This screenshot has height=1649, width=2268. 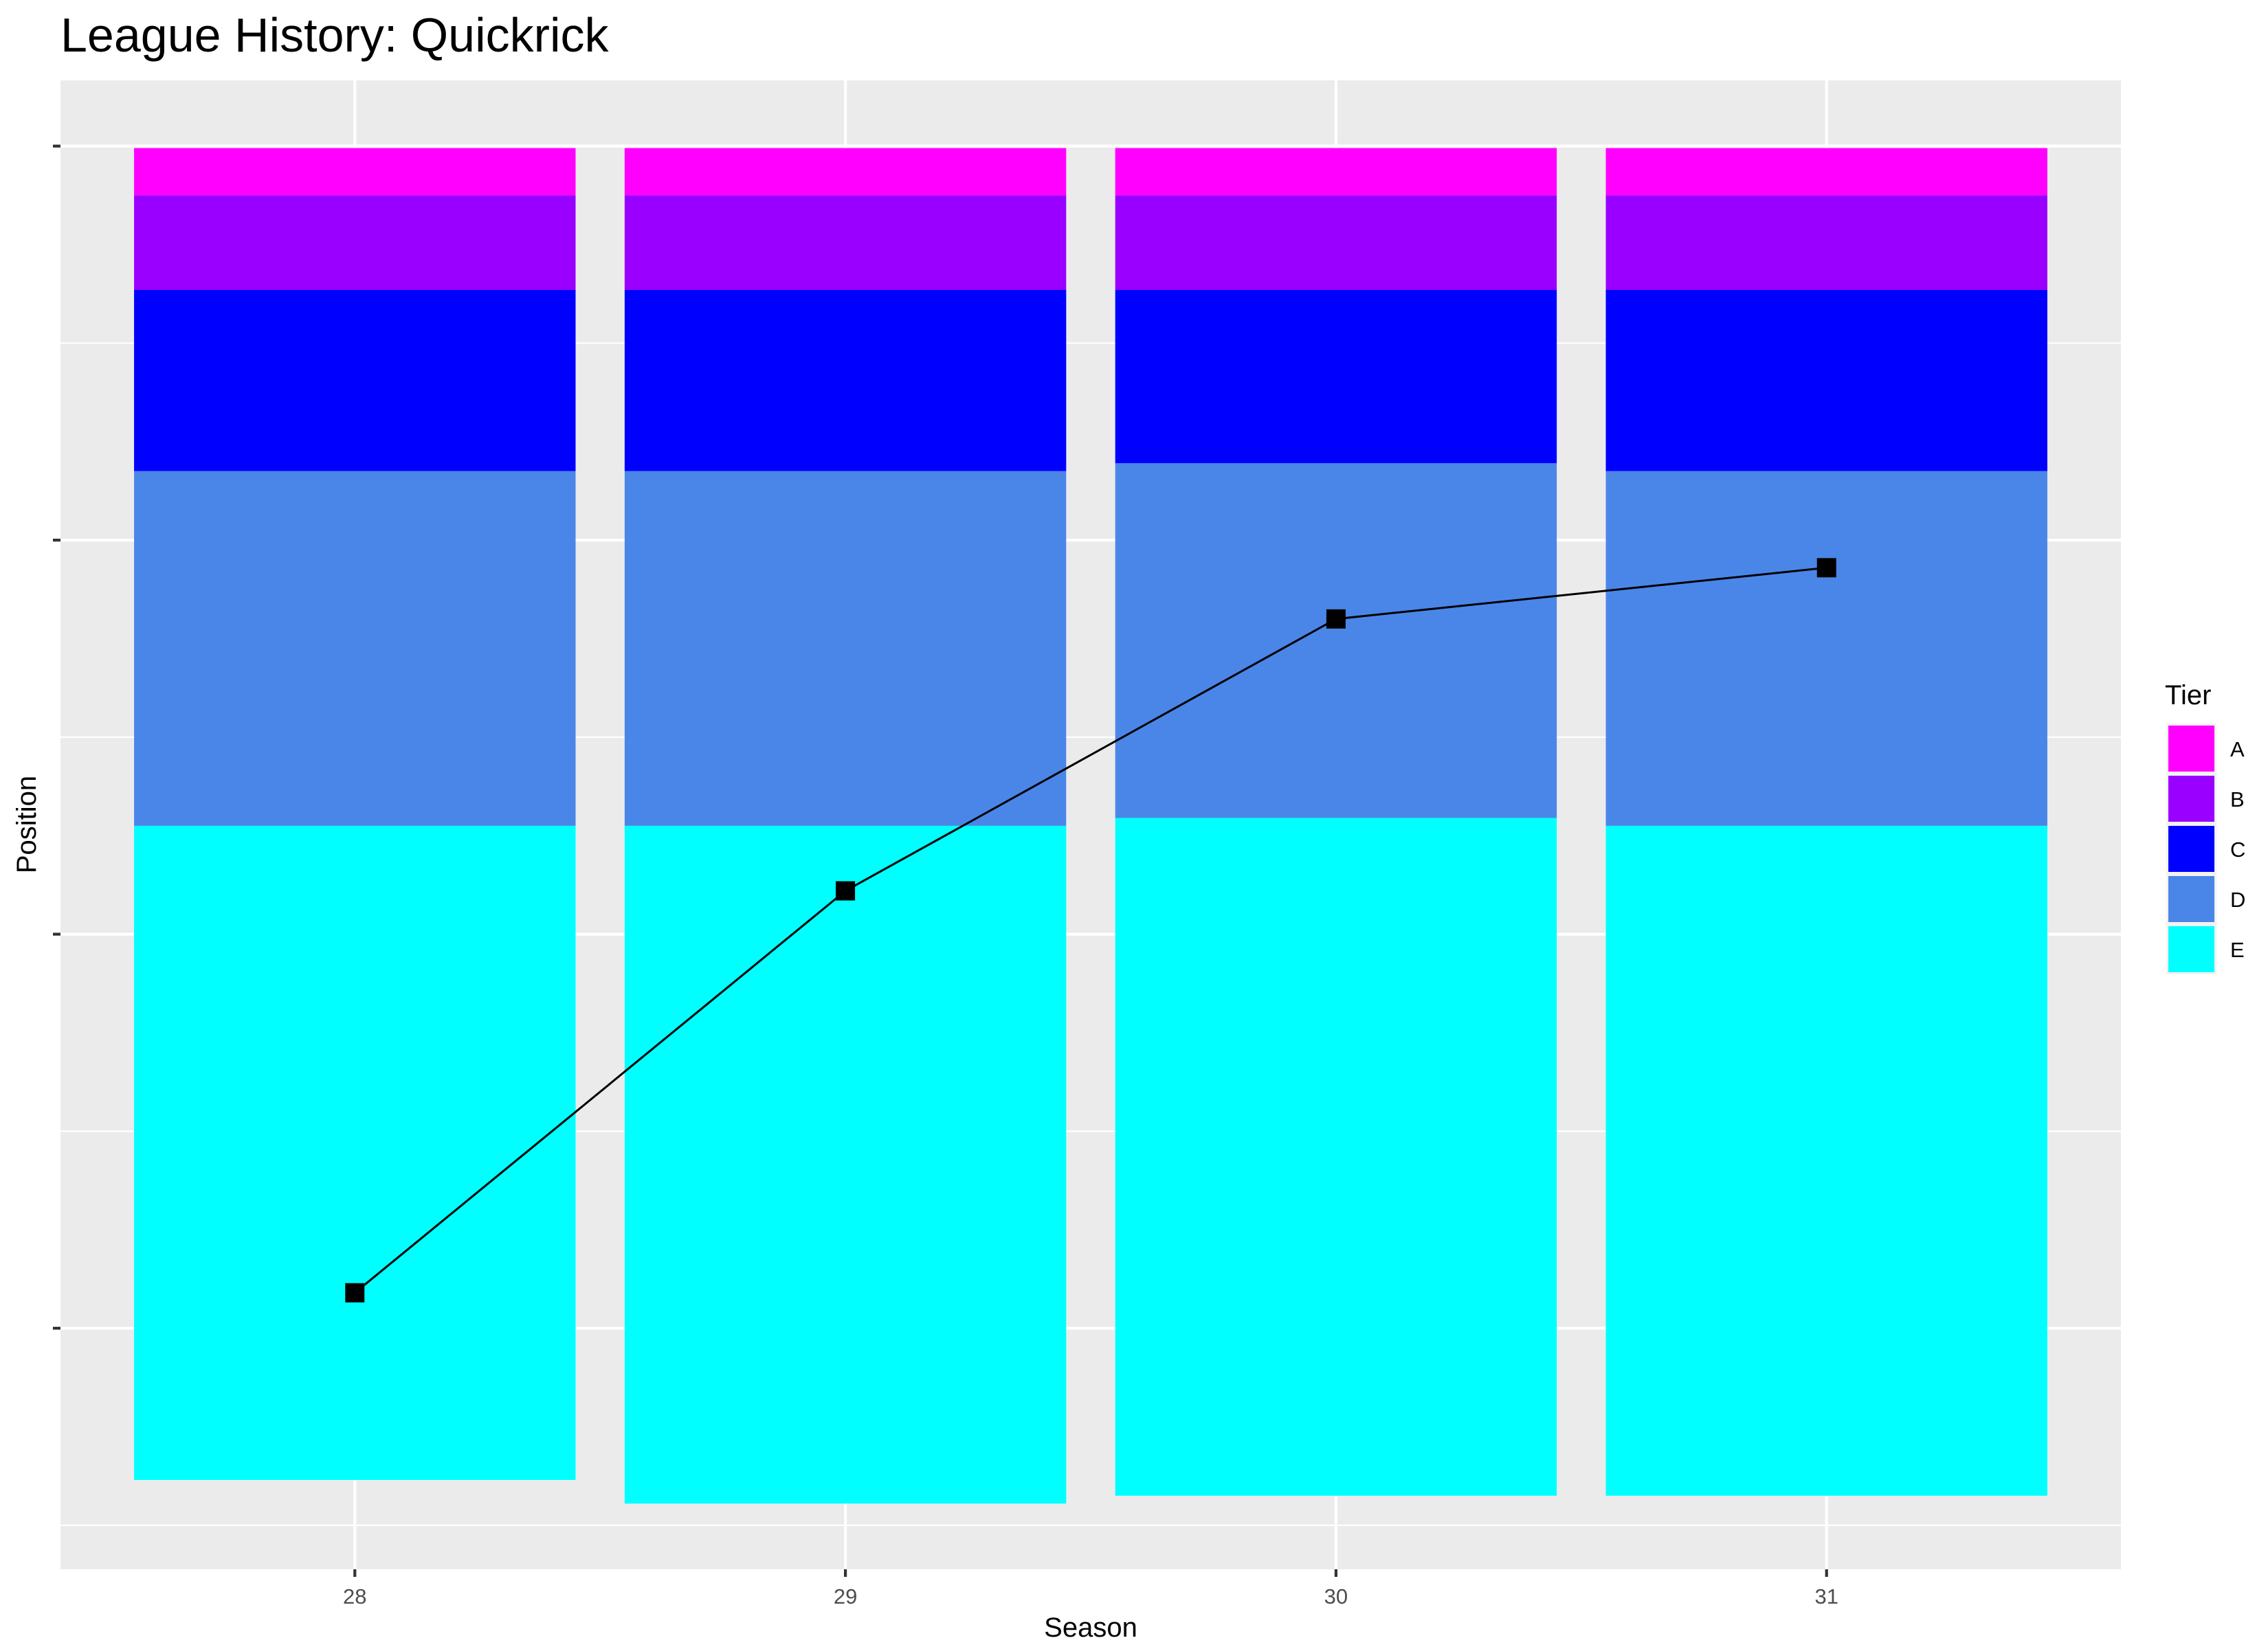 What do you see at coordinates (1336, 1596) in the screenshot?
I see `x-tick-label: 30` at bounding box center [1336, 1596].